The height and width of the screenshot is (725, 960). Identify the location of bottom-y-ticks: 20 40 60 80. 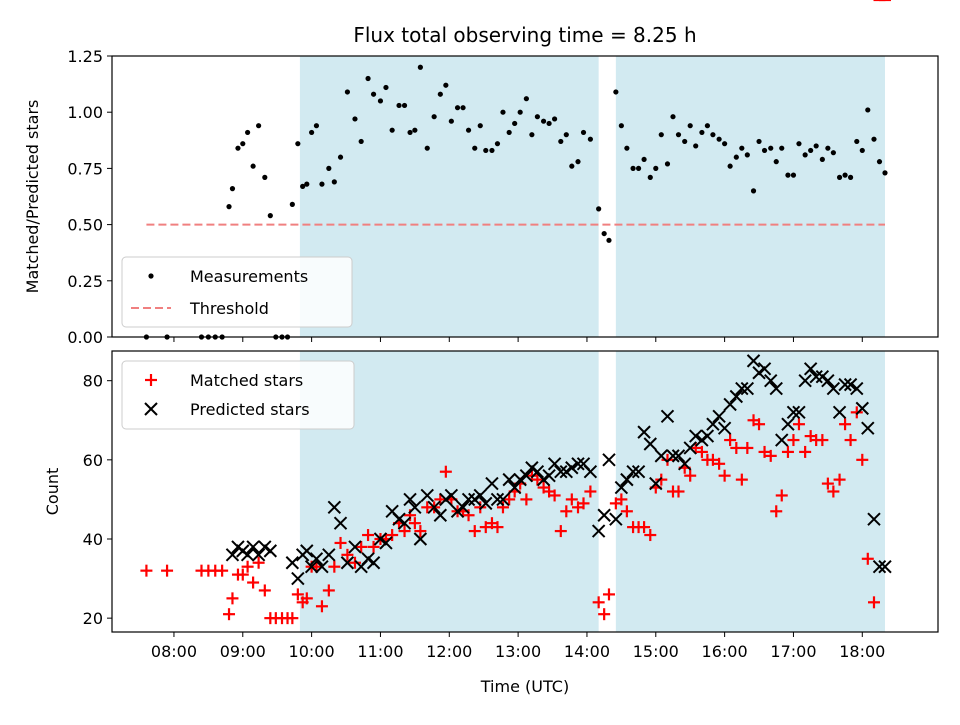
(97, 500).